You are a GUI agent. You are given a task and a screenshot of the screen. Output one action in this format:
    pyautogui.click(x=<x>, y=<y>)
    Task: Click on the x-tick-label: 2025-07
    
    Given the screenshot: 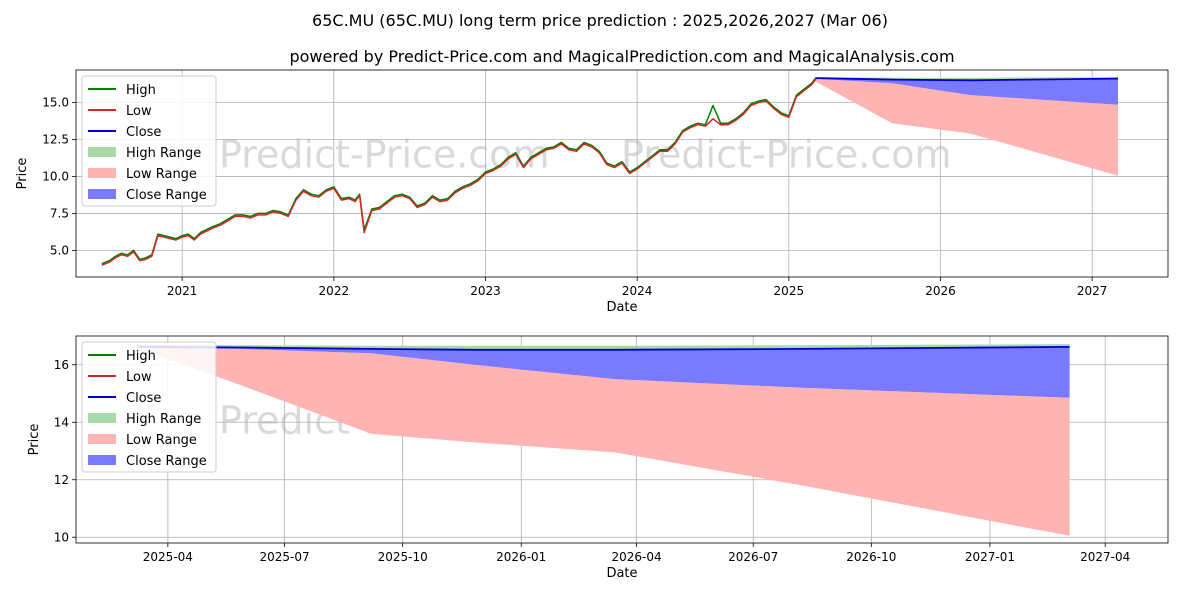 What is the action you would take?
    pyautogui.click(x=284, y=557)
    